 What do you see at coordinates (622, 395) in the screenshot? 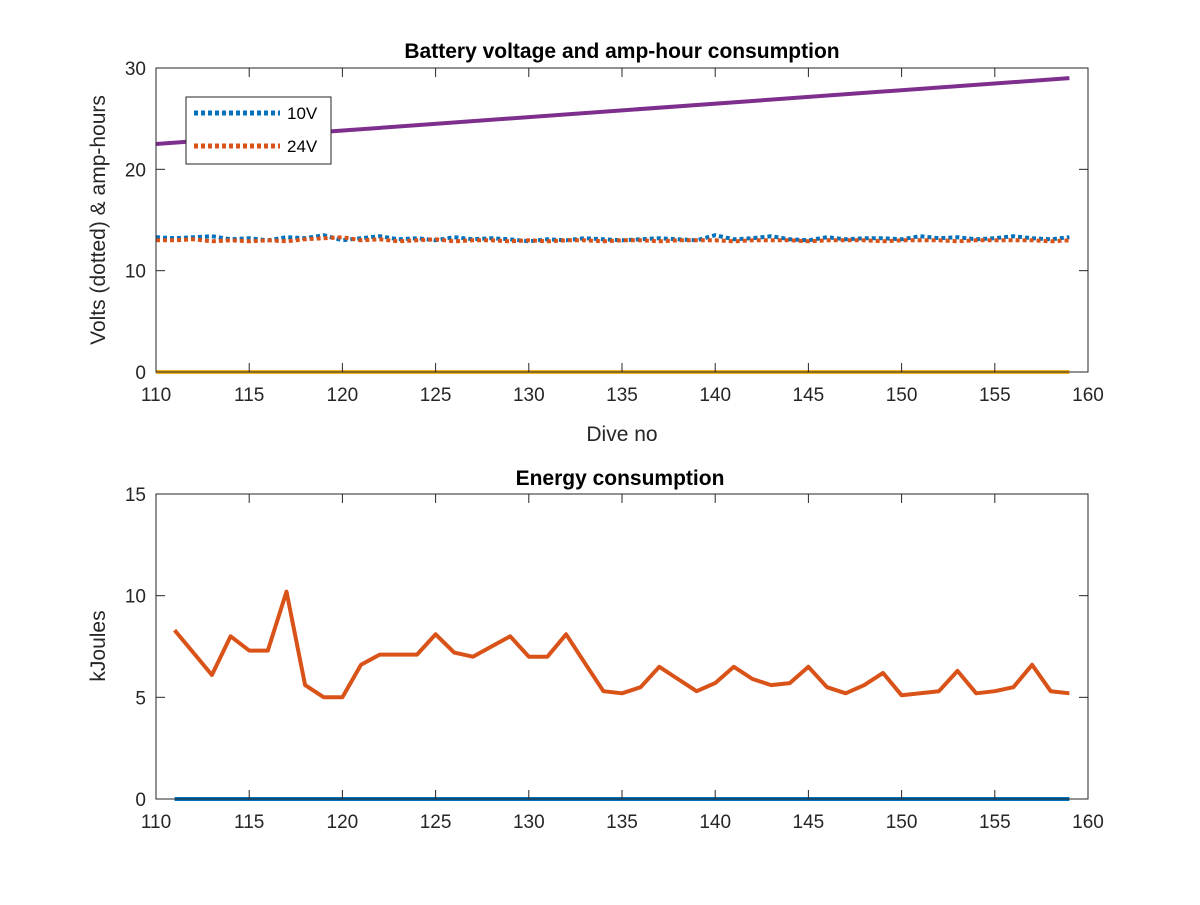
I see `top-x-tick-label: 135` at bounding box center [622, 395].